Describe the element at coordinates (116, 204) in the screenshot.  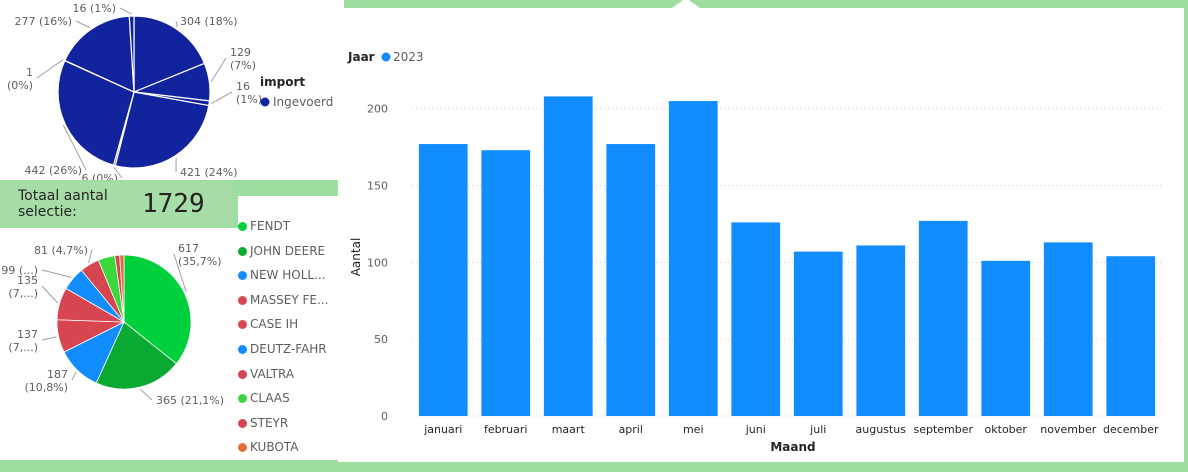
I see `kpi-card: Totaal aantal selectie: 1729` at that location.